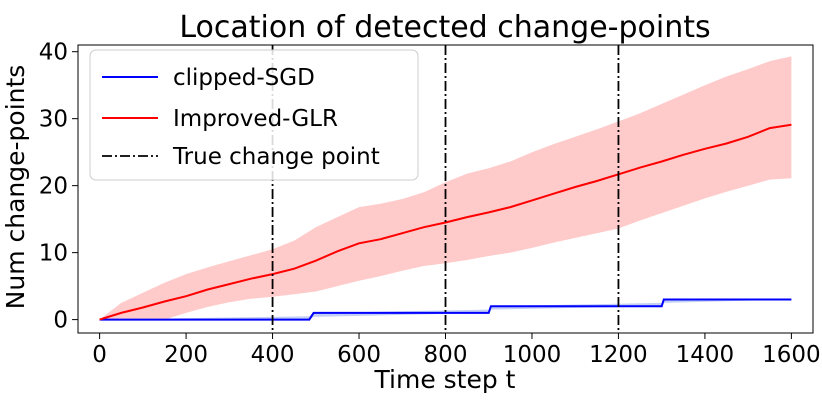  What do you see at coordinates (244, 78) in the screenshot?
I see `legend-label-clipped-sgd: clipped-SGD` at bounding box center [244, 78].